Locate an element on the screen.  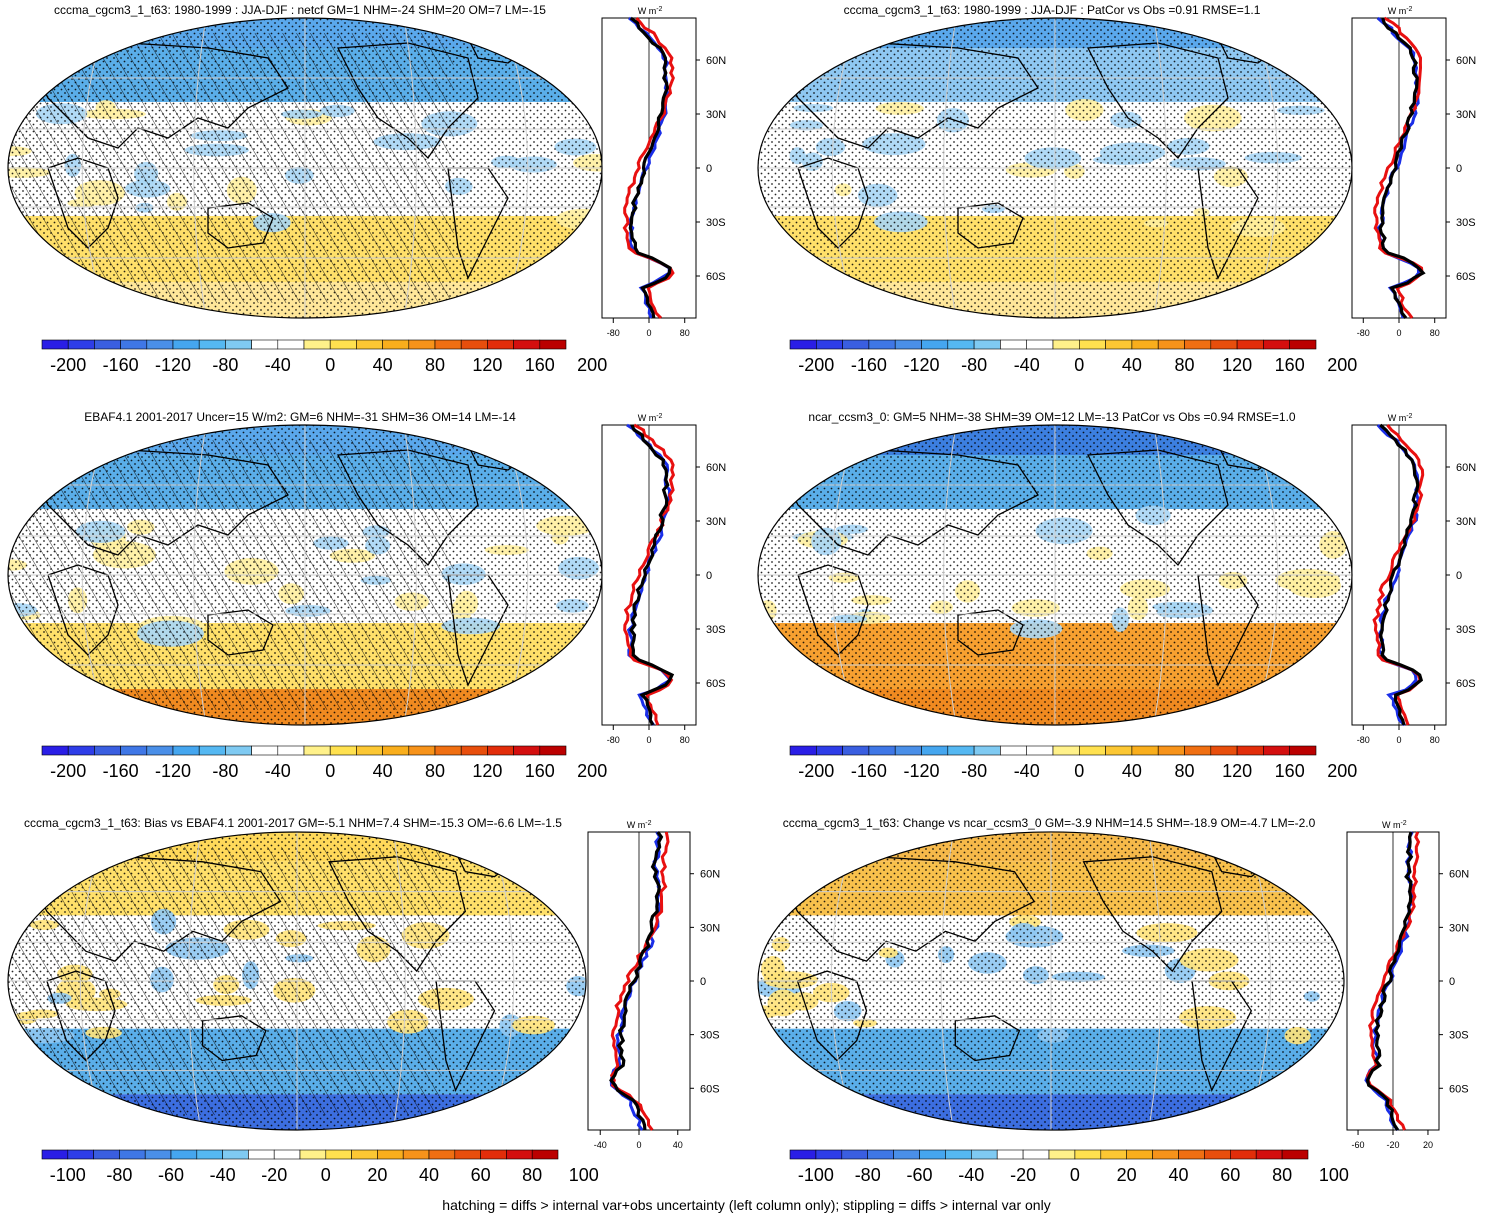
zonal-x-tick-label: -40 is located at coordinates (600, 1145).